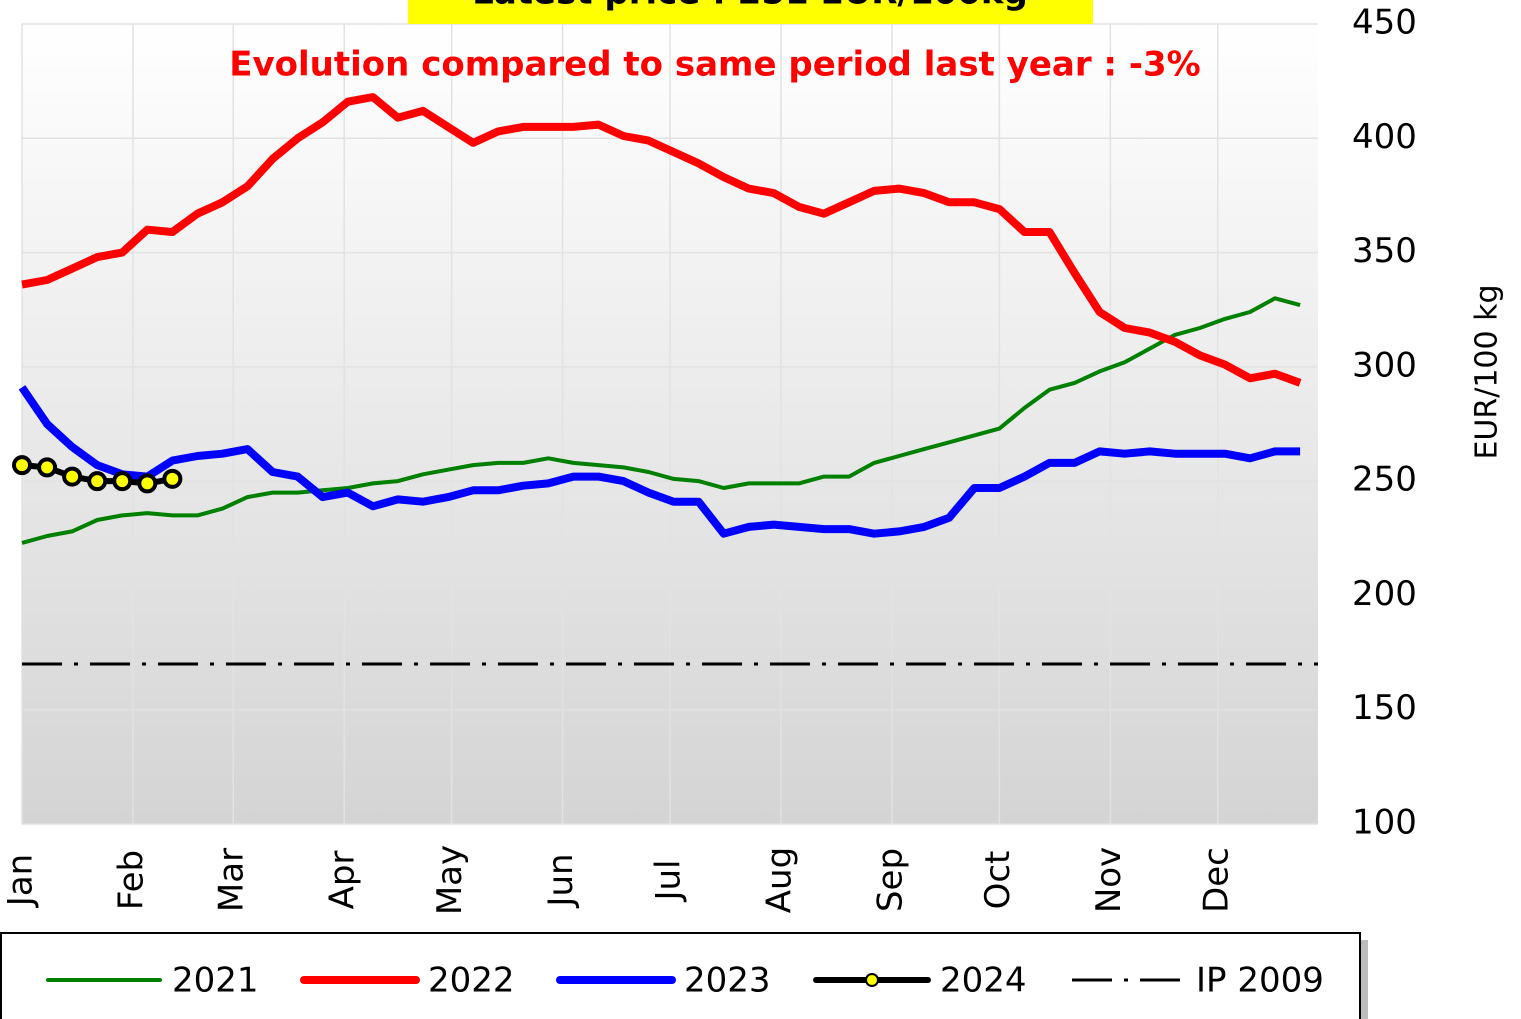  What do you see at coordinates (450, 880) in the screenshot?
I see `x-tick-label: May` at bounding box center [450, 880].